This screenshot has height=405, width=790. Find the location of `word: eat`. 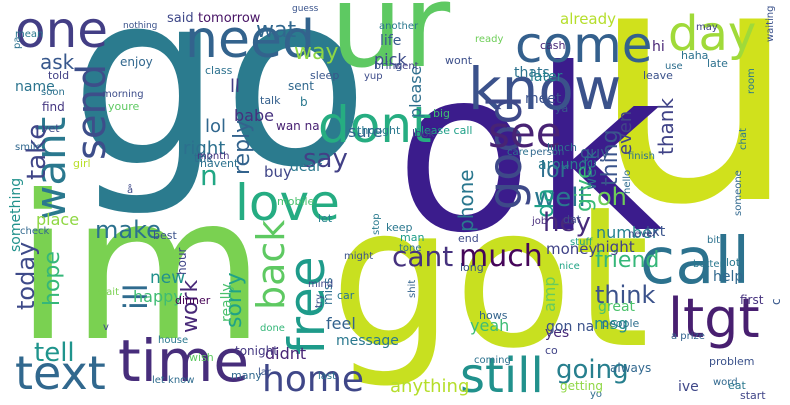

word: eat is located at coordinates (737, 385).